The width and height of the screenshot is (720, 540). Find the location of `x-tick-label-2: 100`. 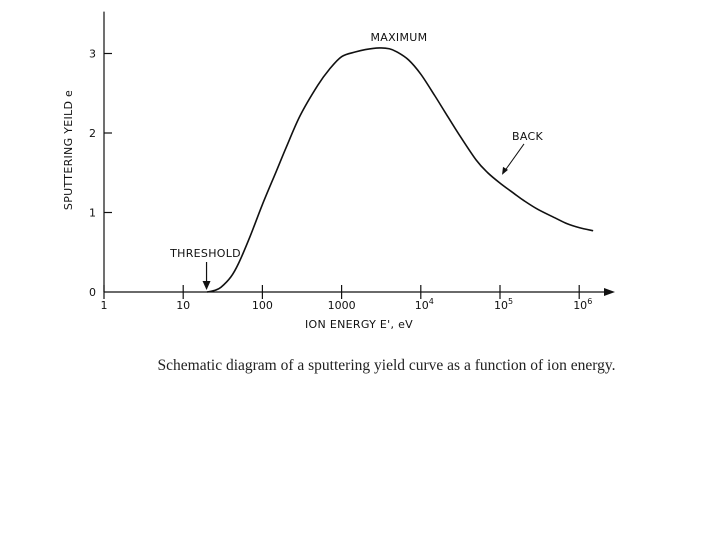

x-tick-label-2: 100 is located at coordinates (262, 305).